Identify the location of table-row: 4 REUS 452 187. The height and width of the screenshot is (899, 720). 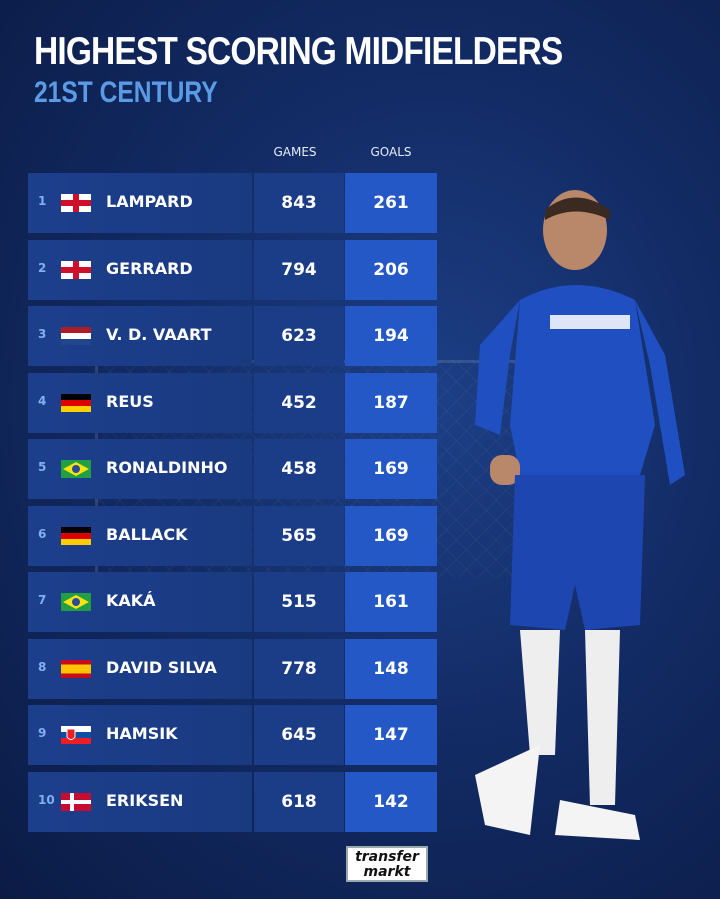
(233, 402).